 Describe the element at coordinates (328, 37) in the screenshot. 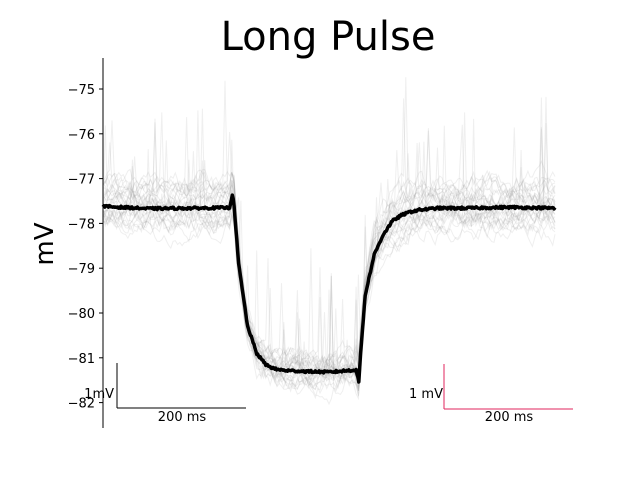

I see `chart-title: Long Pulse` at that location.